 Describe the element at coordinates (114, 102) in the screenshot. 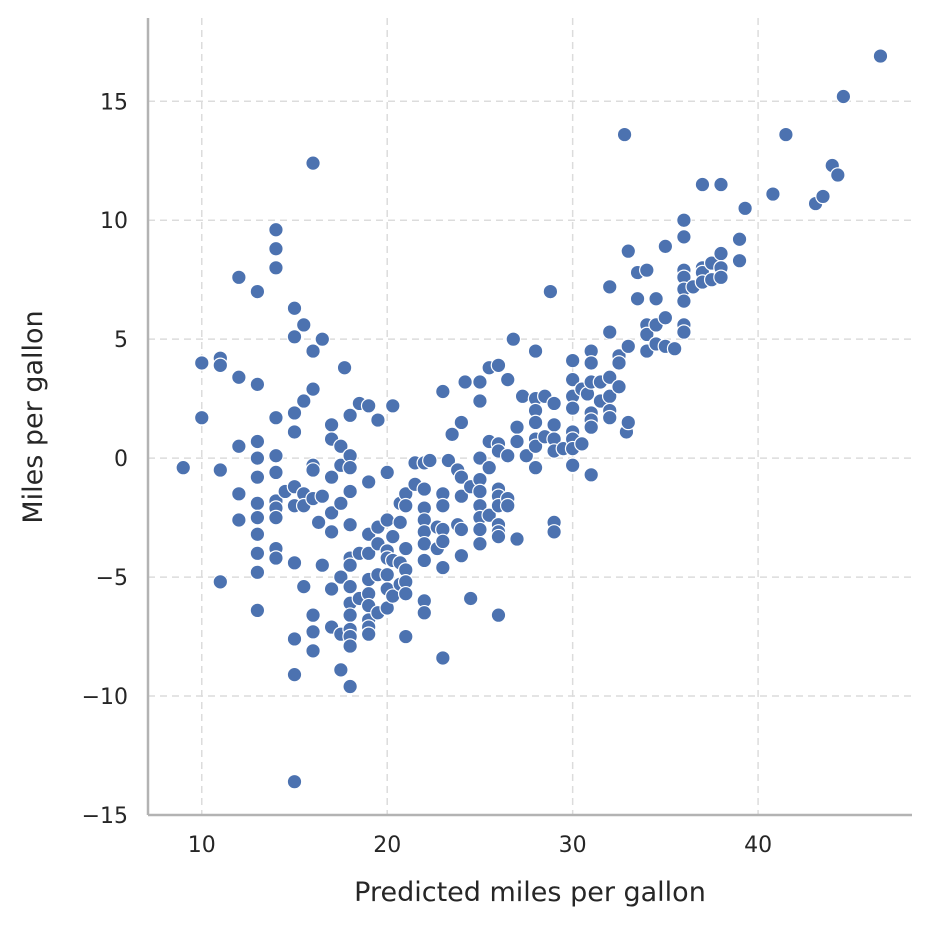

I see `y-tick-label: 15` at that location.